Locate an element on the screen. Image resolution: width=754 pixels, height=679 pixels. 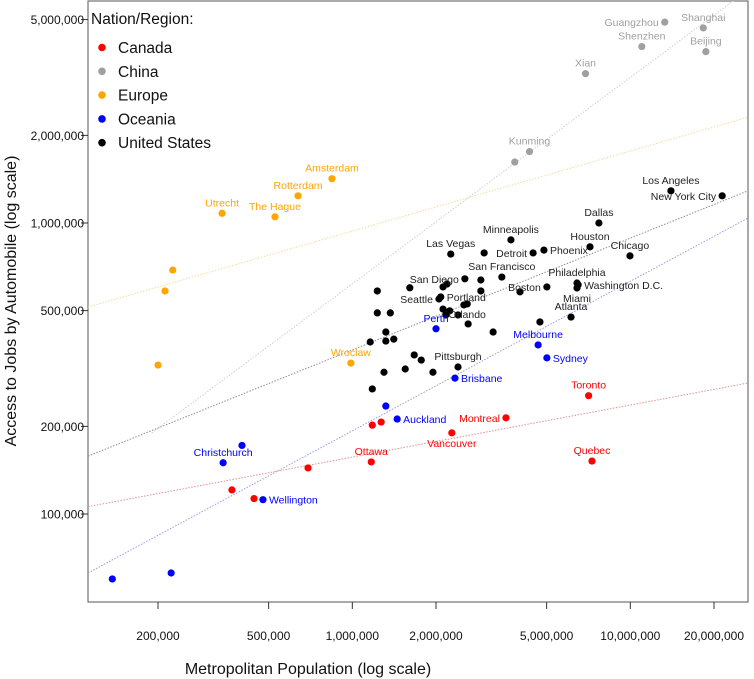
x-tick-label: 200,000 is located at coordinates (158, 636).